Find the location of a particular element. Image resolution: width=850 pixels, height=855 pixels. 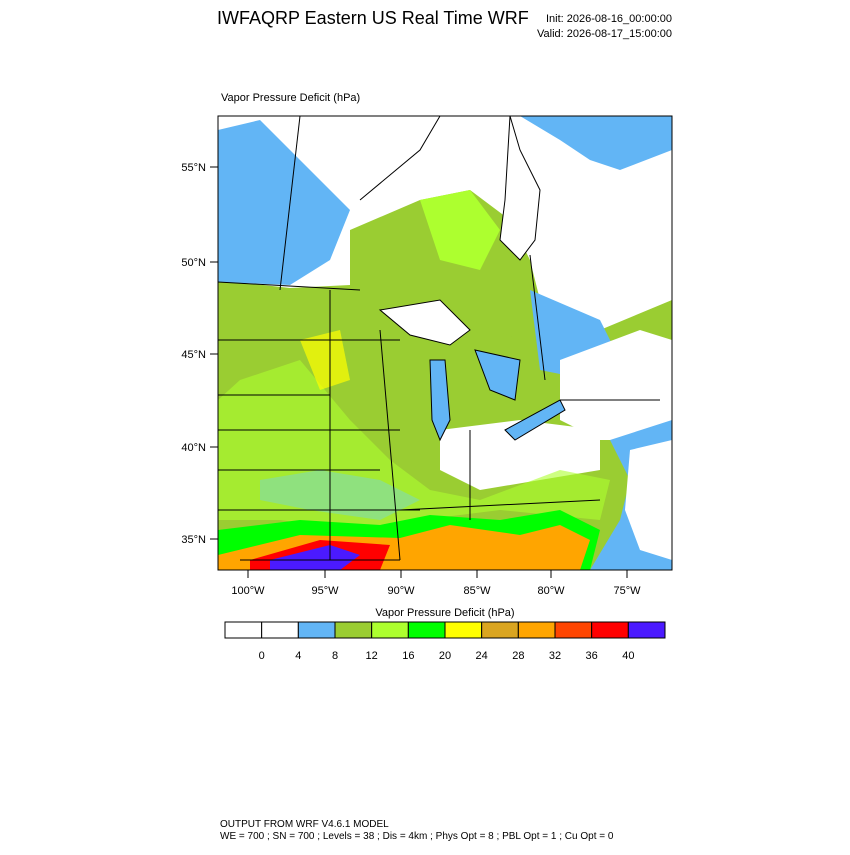

lat-label: 35°N is located at coordinates (193, 540).